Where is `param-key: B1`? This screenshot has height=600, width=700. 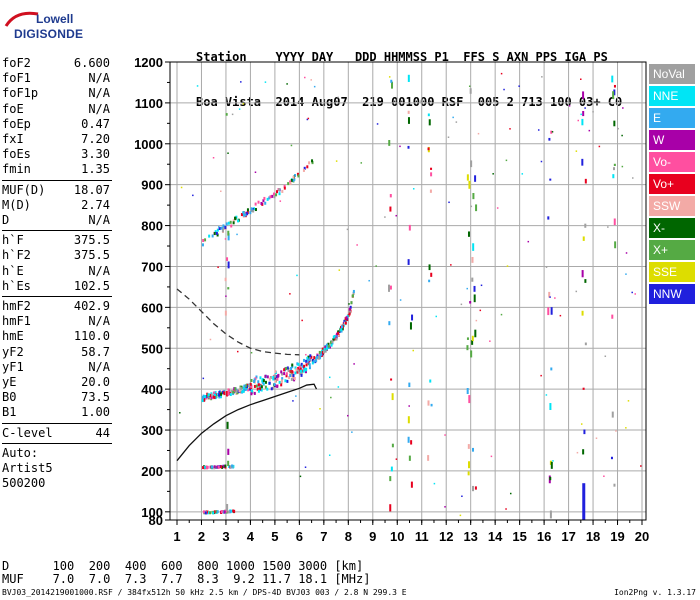
param-key: B1 is located at coordinates (9, 412).